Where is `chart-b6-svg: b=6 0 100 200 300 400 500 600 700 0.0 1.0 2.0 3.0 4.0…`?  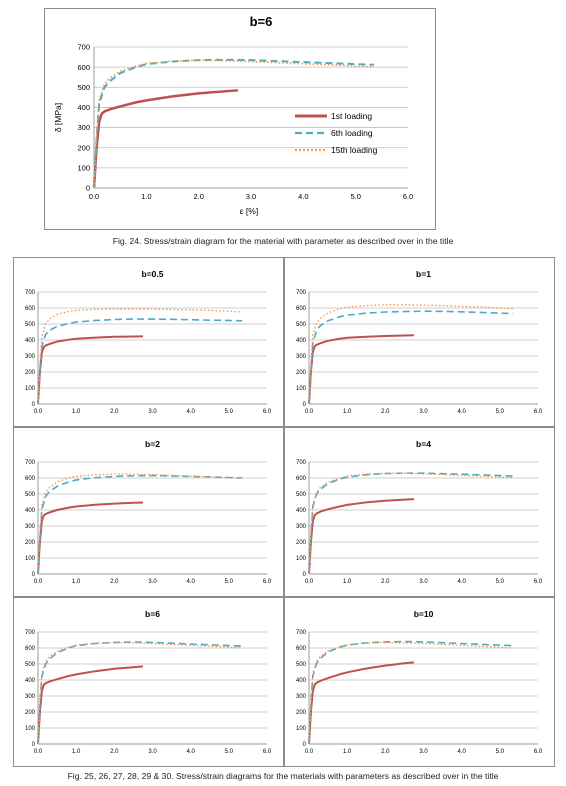 chart-b6-svg: b=6 0 100 200 300 400 500 600 700 0.0 1.0 2.0 3.0 4.0… is located at coordinates (148, 682).